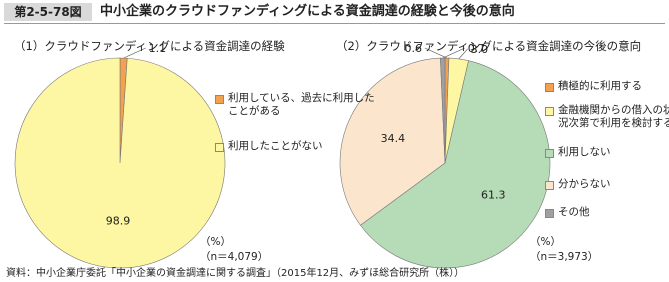 The height and width of the screenshot is (282, 669). What do you see at coordinates (477, 48) in the screenshot?
I see `slice-label: 0.7` at bounding box center [477, 48].